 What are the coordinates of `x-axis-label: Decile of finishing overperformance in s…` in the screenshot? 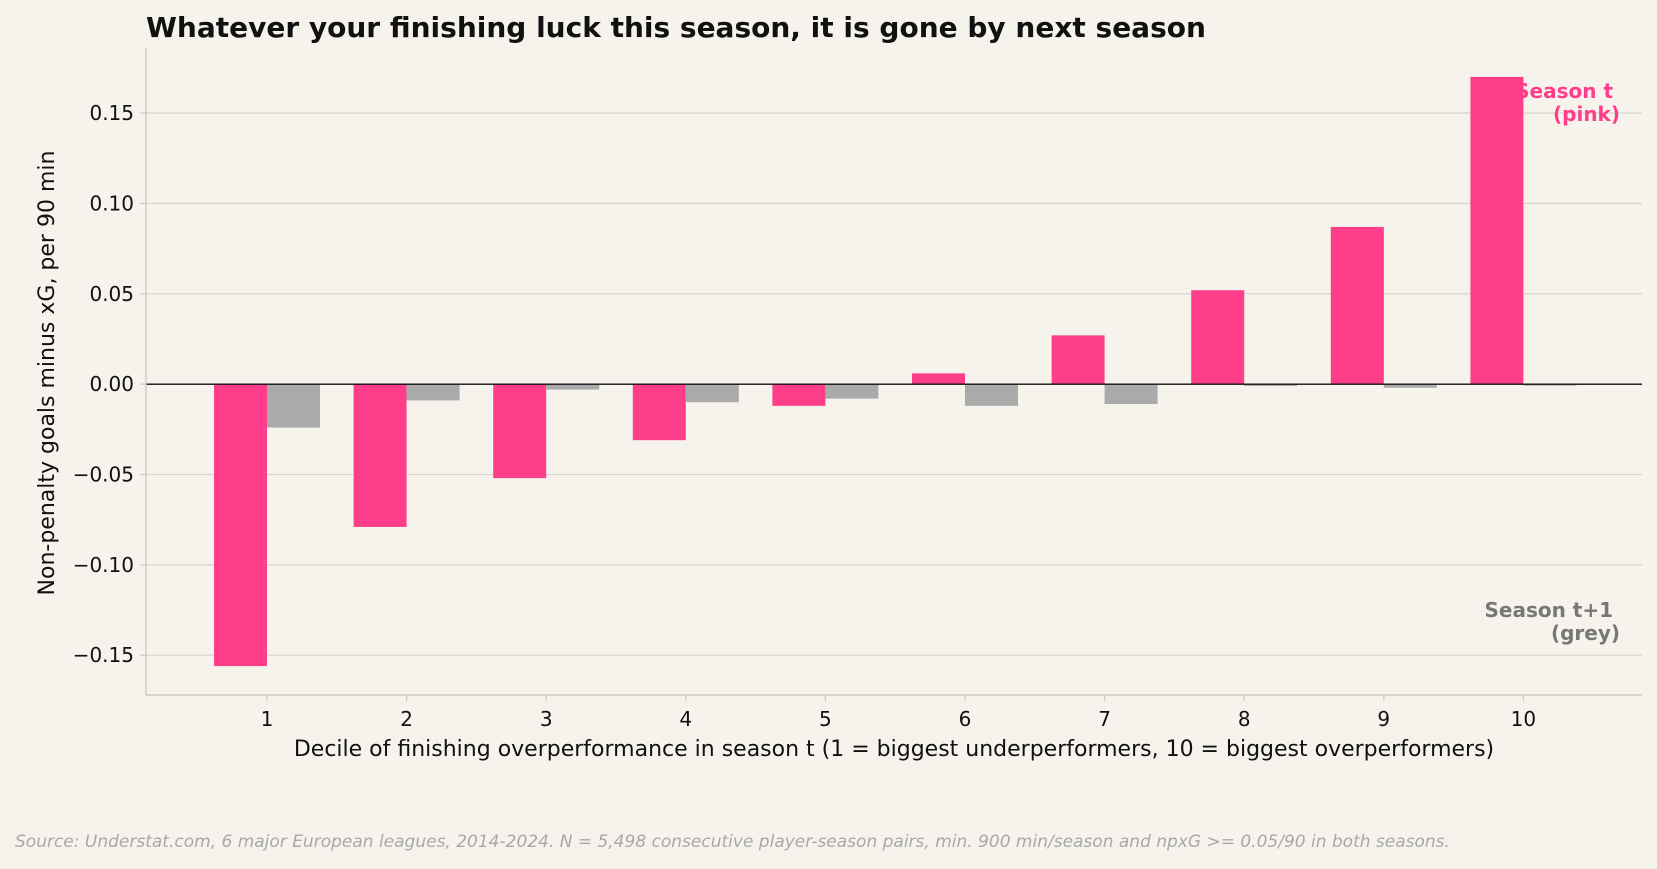 It's located at (894, 749).